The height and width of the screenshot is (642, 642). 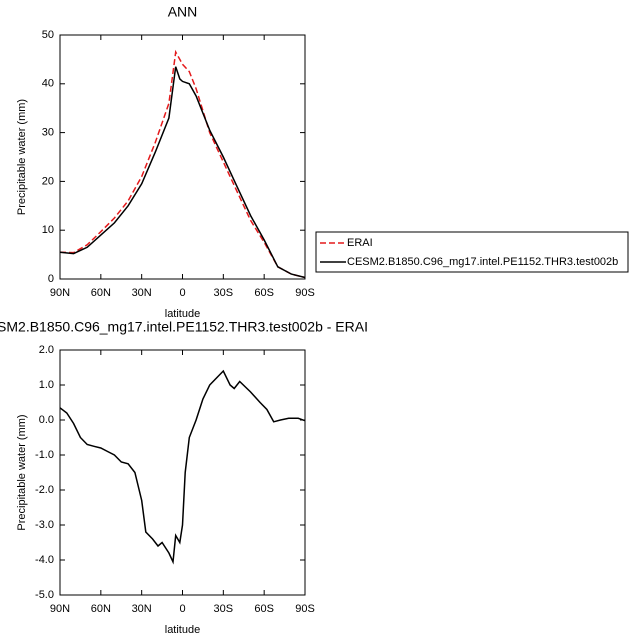 I want to click on y-tick-label: -1.0, so click(x=44, y=455).